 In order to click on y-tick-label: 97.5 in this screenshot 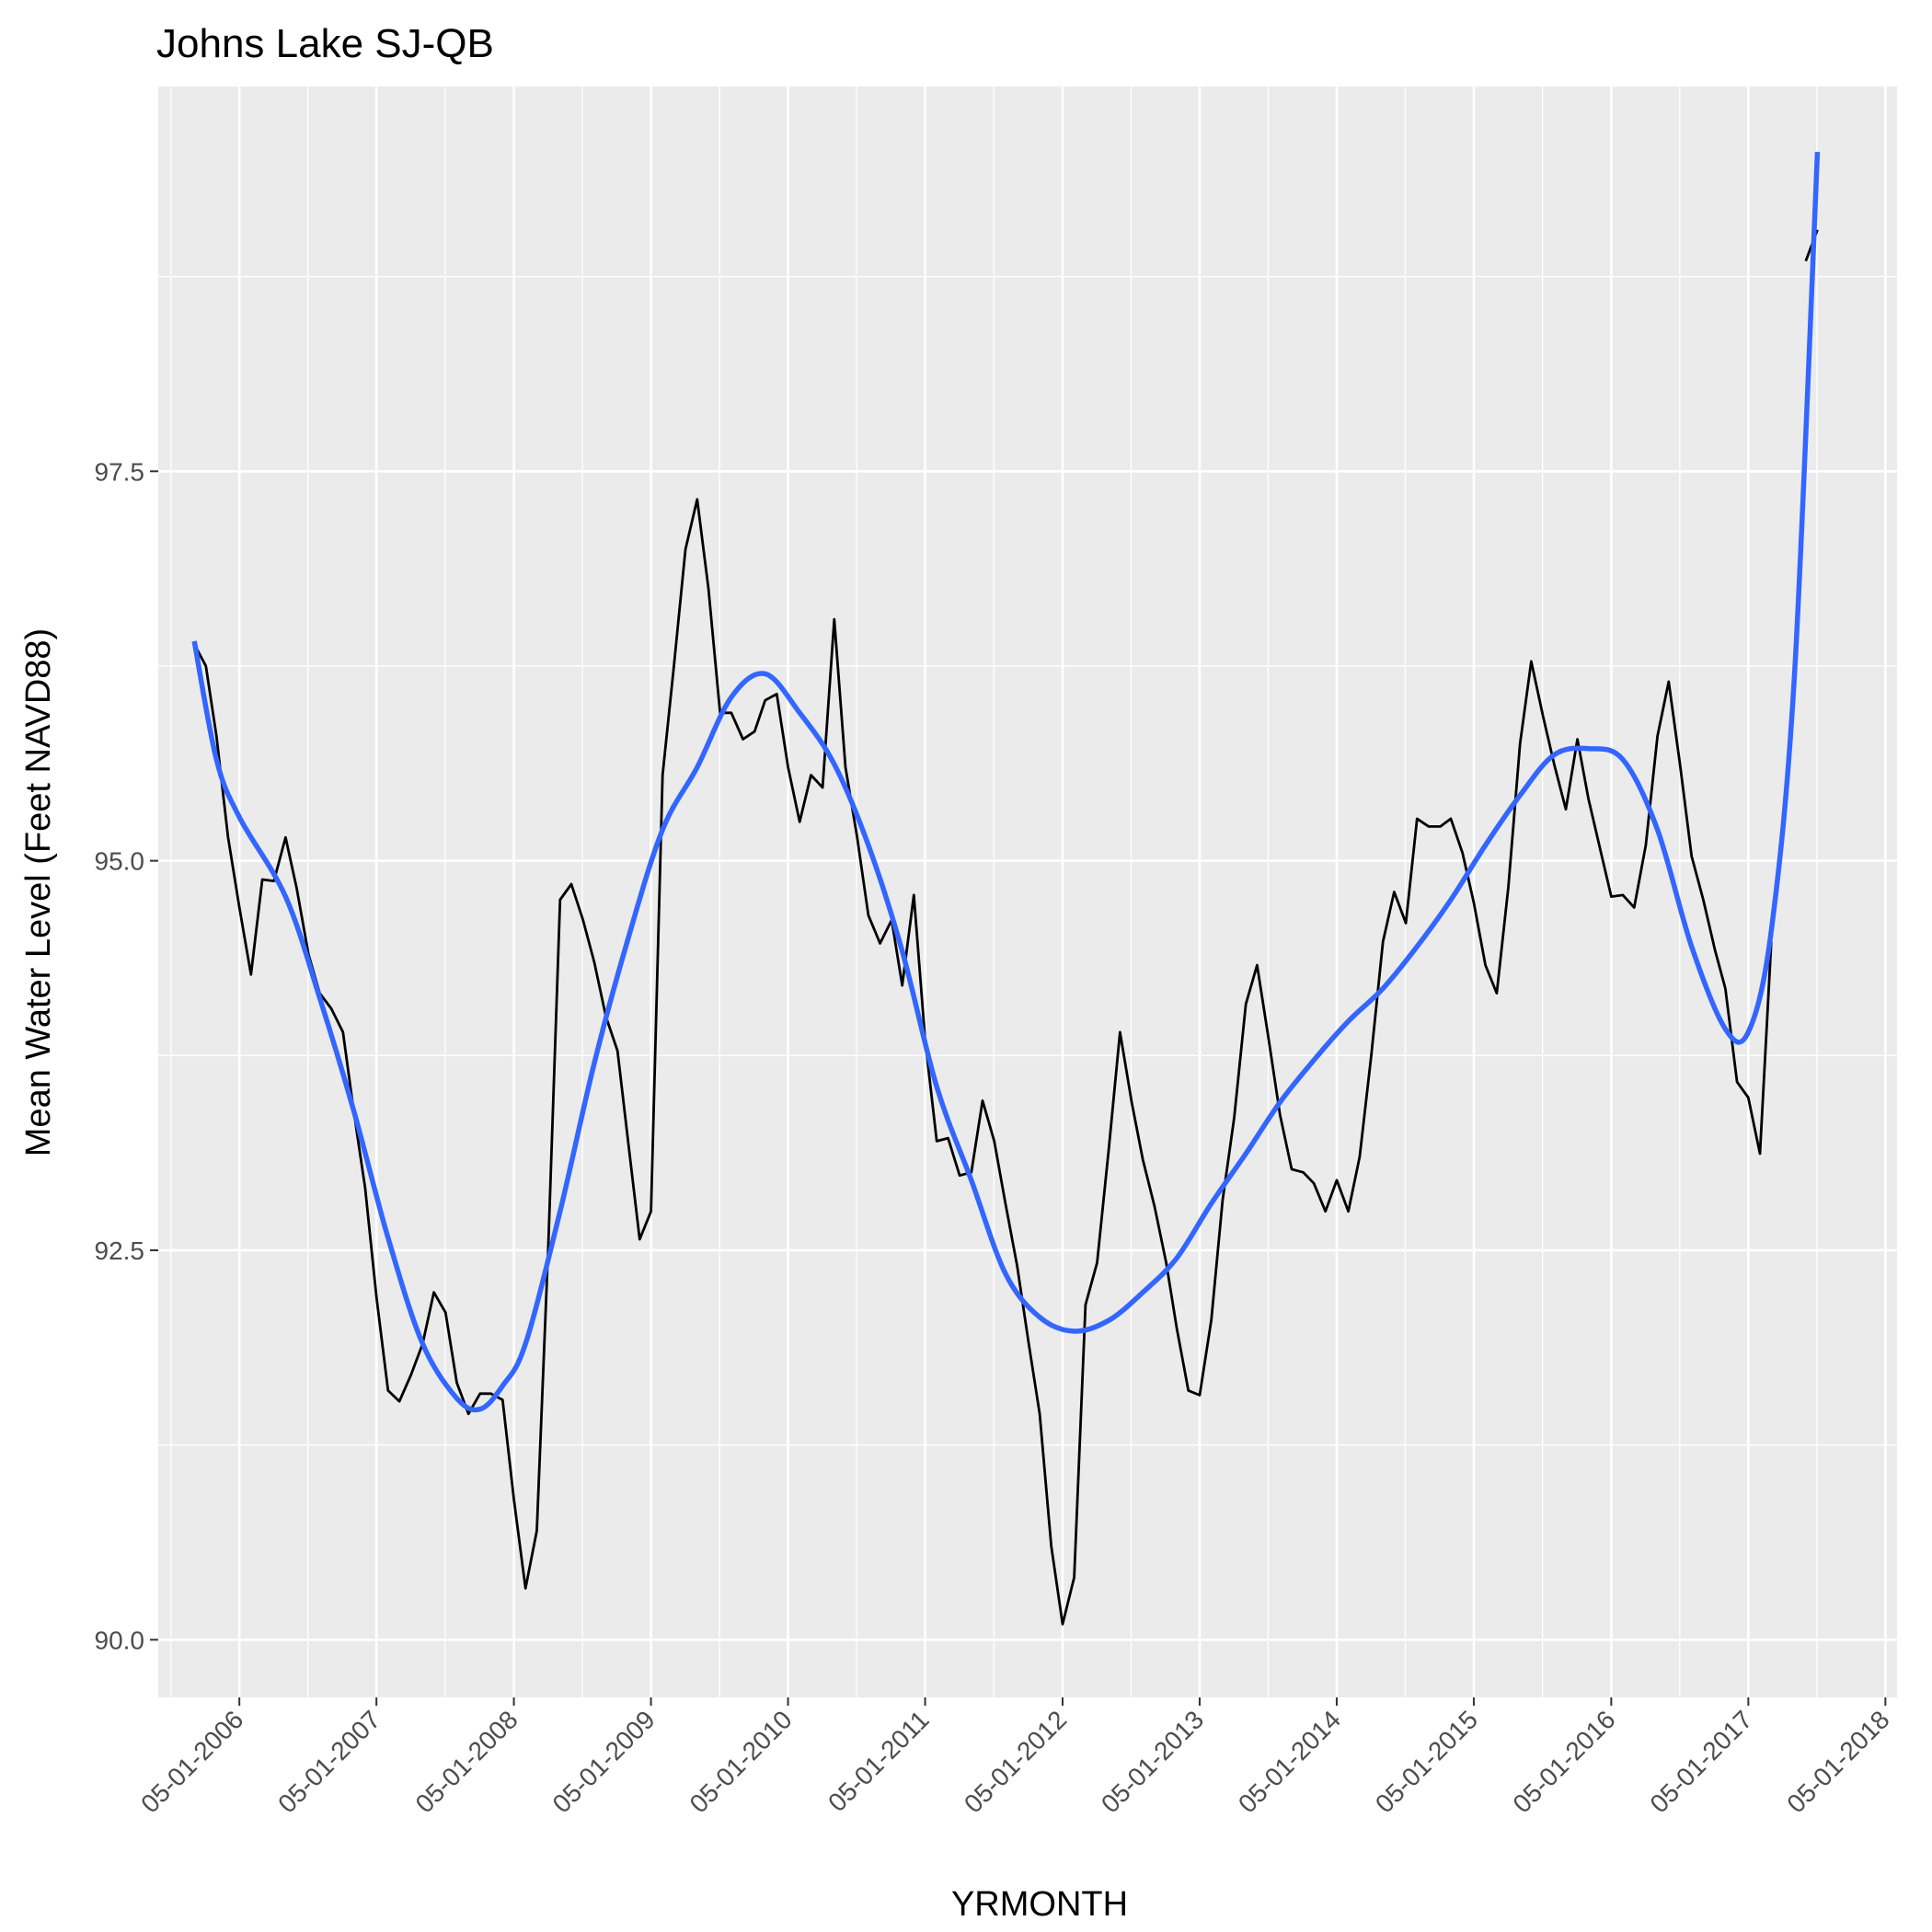, I will do `click(120, 471)`.